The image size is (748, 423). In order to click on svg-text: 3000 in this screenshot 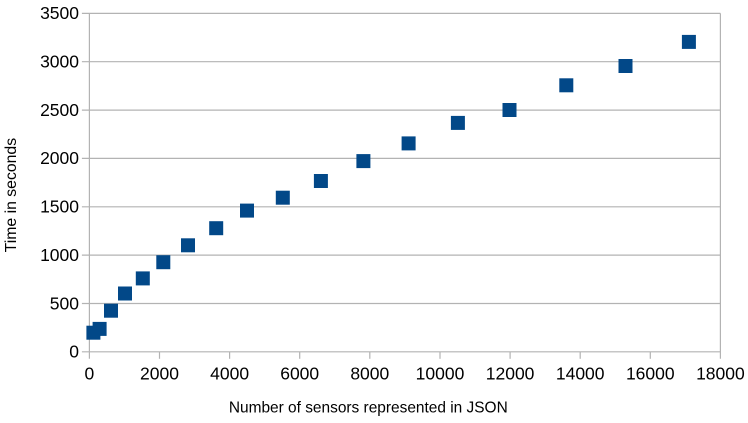, I will do `click(59, 62)`.